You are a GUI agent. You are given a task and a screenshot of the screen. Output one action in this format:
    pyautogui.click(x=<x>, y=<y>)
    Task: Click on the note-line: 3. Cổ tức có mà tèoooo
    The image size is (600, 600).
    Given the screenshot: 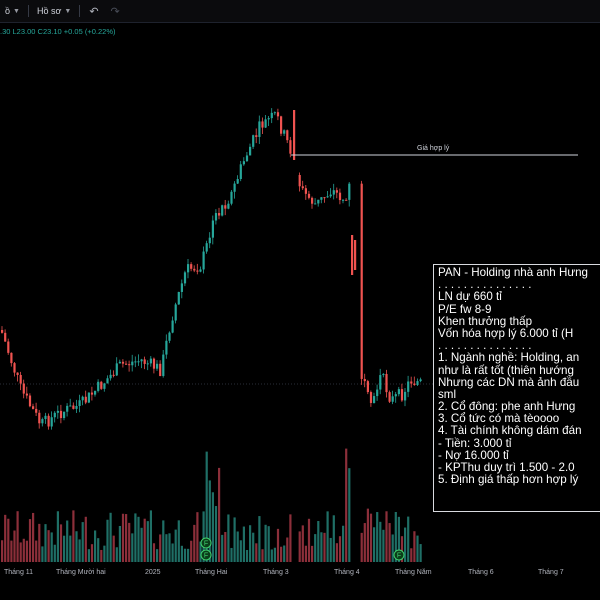 What is the action you would take?
    pyautogui.click(x=499, y=419)
    